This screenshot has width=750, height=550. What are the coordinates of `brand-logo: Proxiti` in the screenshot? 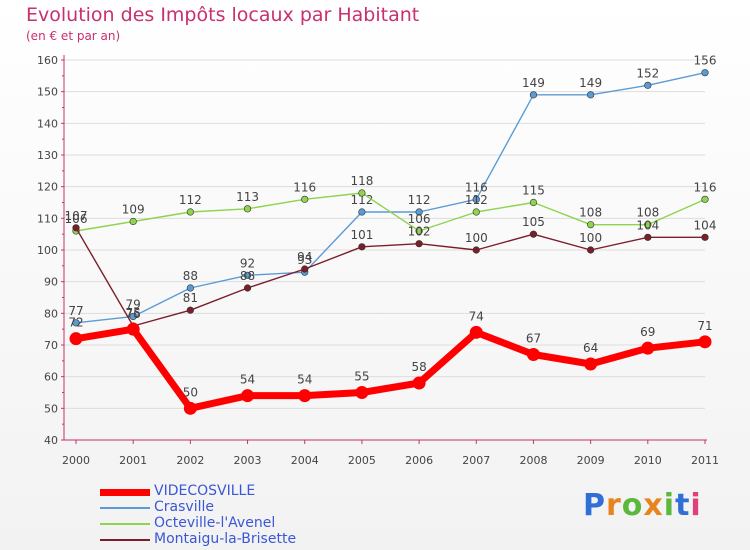 It's located at (642, 505).